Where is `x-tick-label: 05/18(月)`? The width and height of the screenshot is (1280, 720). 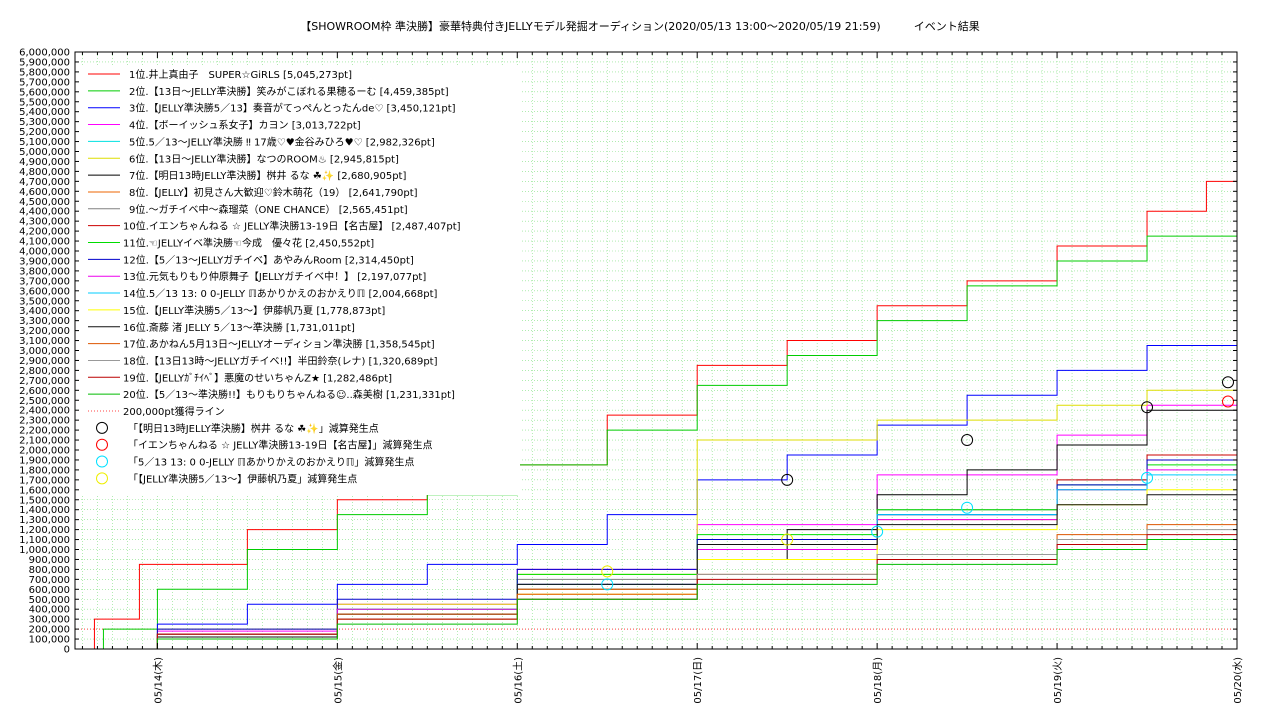
x-tick-label: 05/18(月) is located at coordinates (878, 680).